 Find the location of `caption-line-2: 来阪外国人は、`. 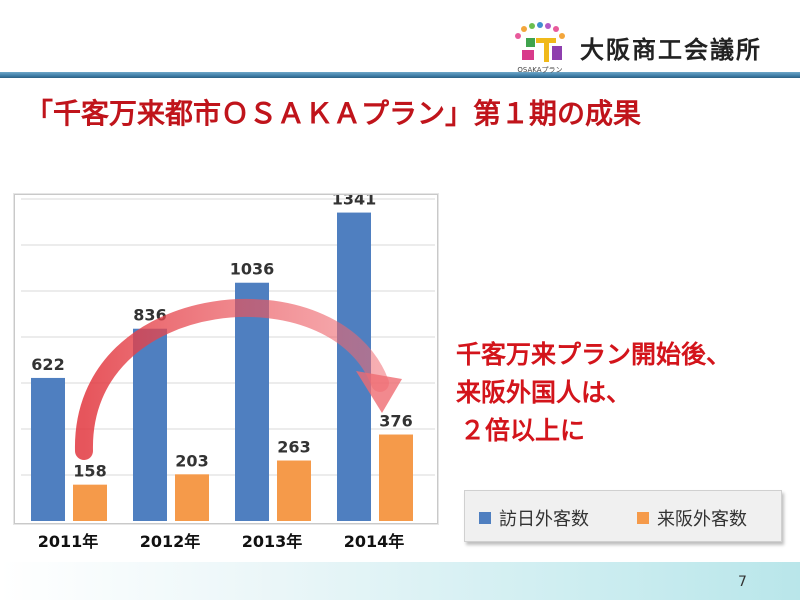

caption-line-2: 来阪外国人は、 is located at coordinates (544, 392).